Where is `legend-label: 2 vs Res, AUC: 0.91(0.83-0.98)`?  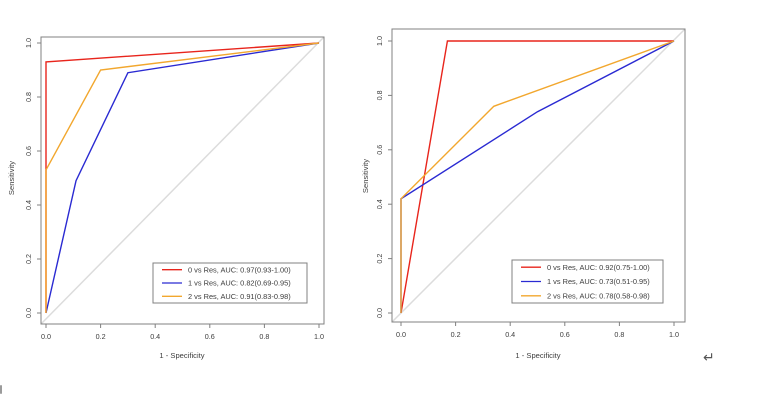 legend-label: 2 vs Res, AUC: 0.91(0.83-0.98) is located at coordinates (239, 296).